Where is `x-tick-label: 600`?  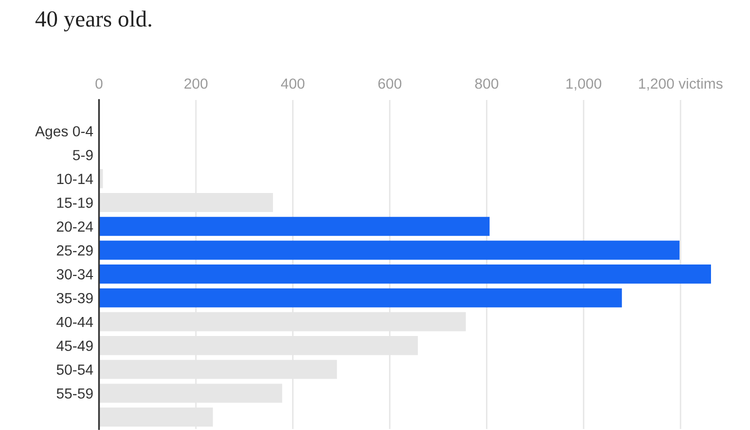 x-tick-label: 600 is located at coordinates (390, 83).